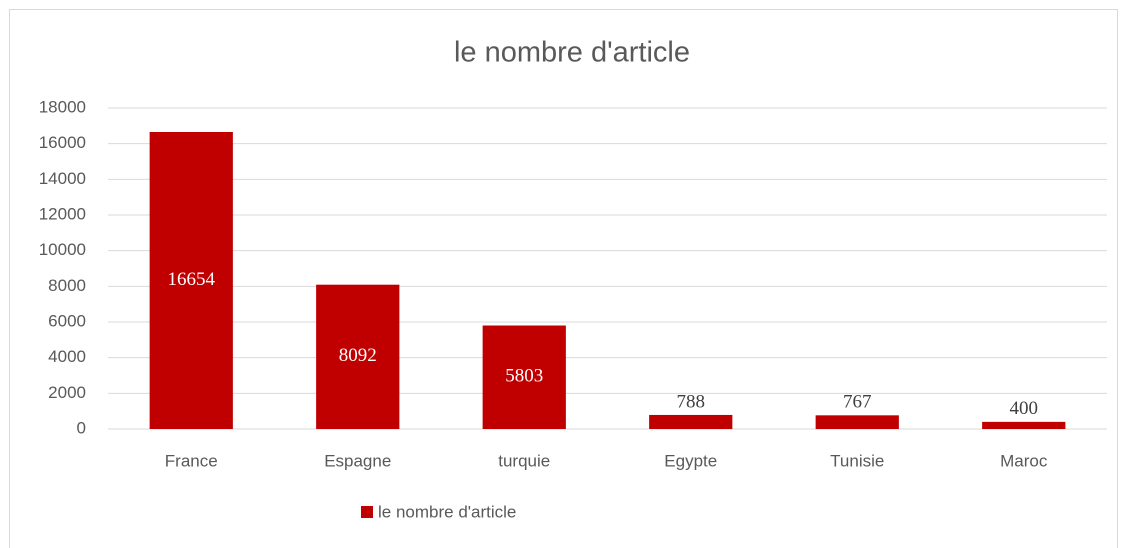  What do you see at coordinates (357, 460) in the screenshot?
I see `x-tick-label: Espagne` at bounding box center [357, 460].